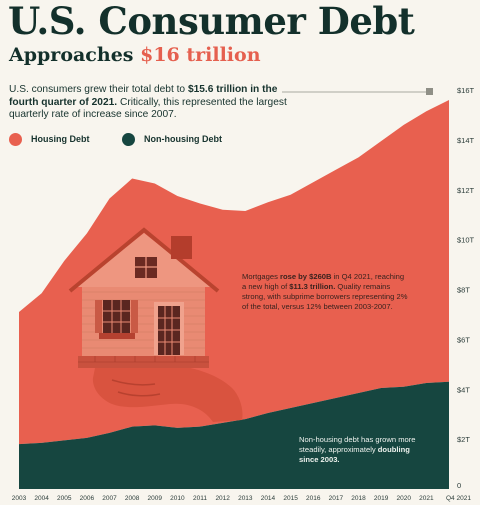 Image resolution: width=480 pixels, height=505 pixels. I want to click on housing-note-3: in Q4 2021, reaching a new high of, so click(323, 281).